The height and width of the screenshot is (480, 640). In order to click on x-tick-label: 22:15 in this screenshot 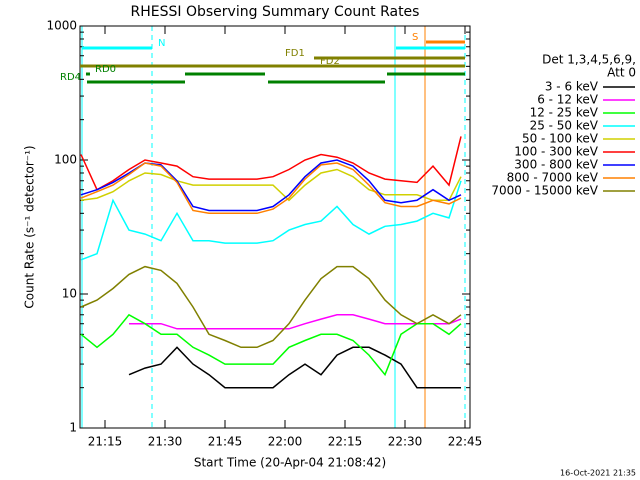, I will do `click(345, 442)`.